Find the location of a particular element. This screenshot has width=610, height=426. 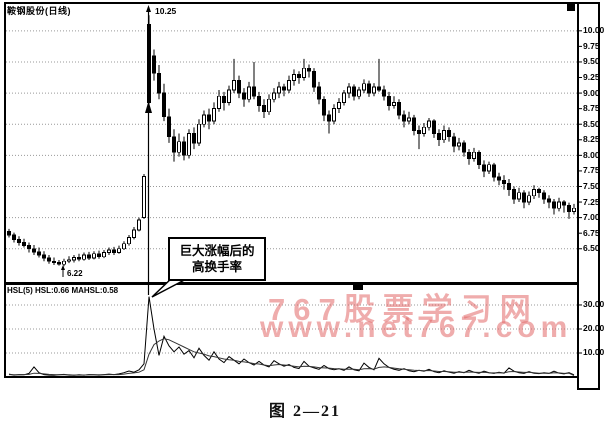

y-axis-label: 7.50 is located at coordinates (591, 185).